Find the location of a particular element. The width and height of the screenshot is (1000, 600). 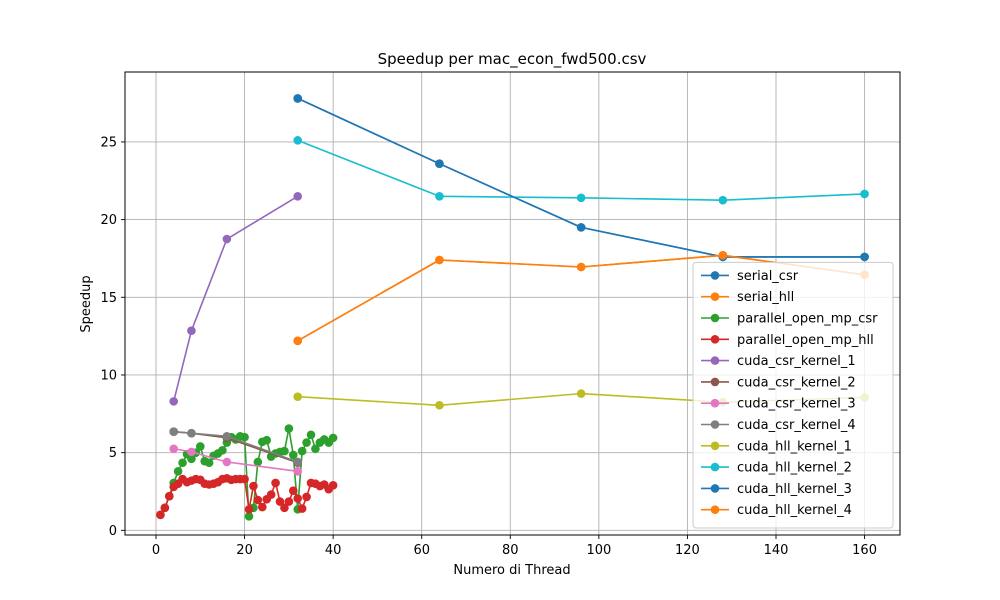

legend-label: serial_hll is located at coordinates (765, 297).